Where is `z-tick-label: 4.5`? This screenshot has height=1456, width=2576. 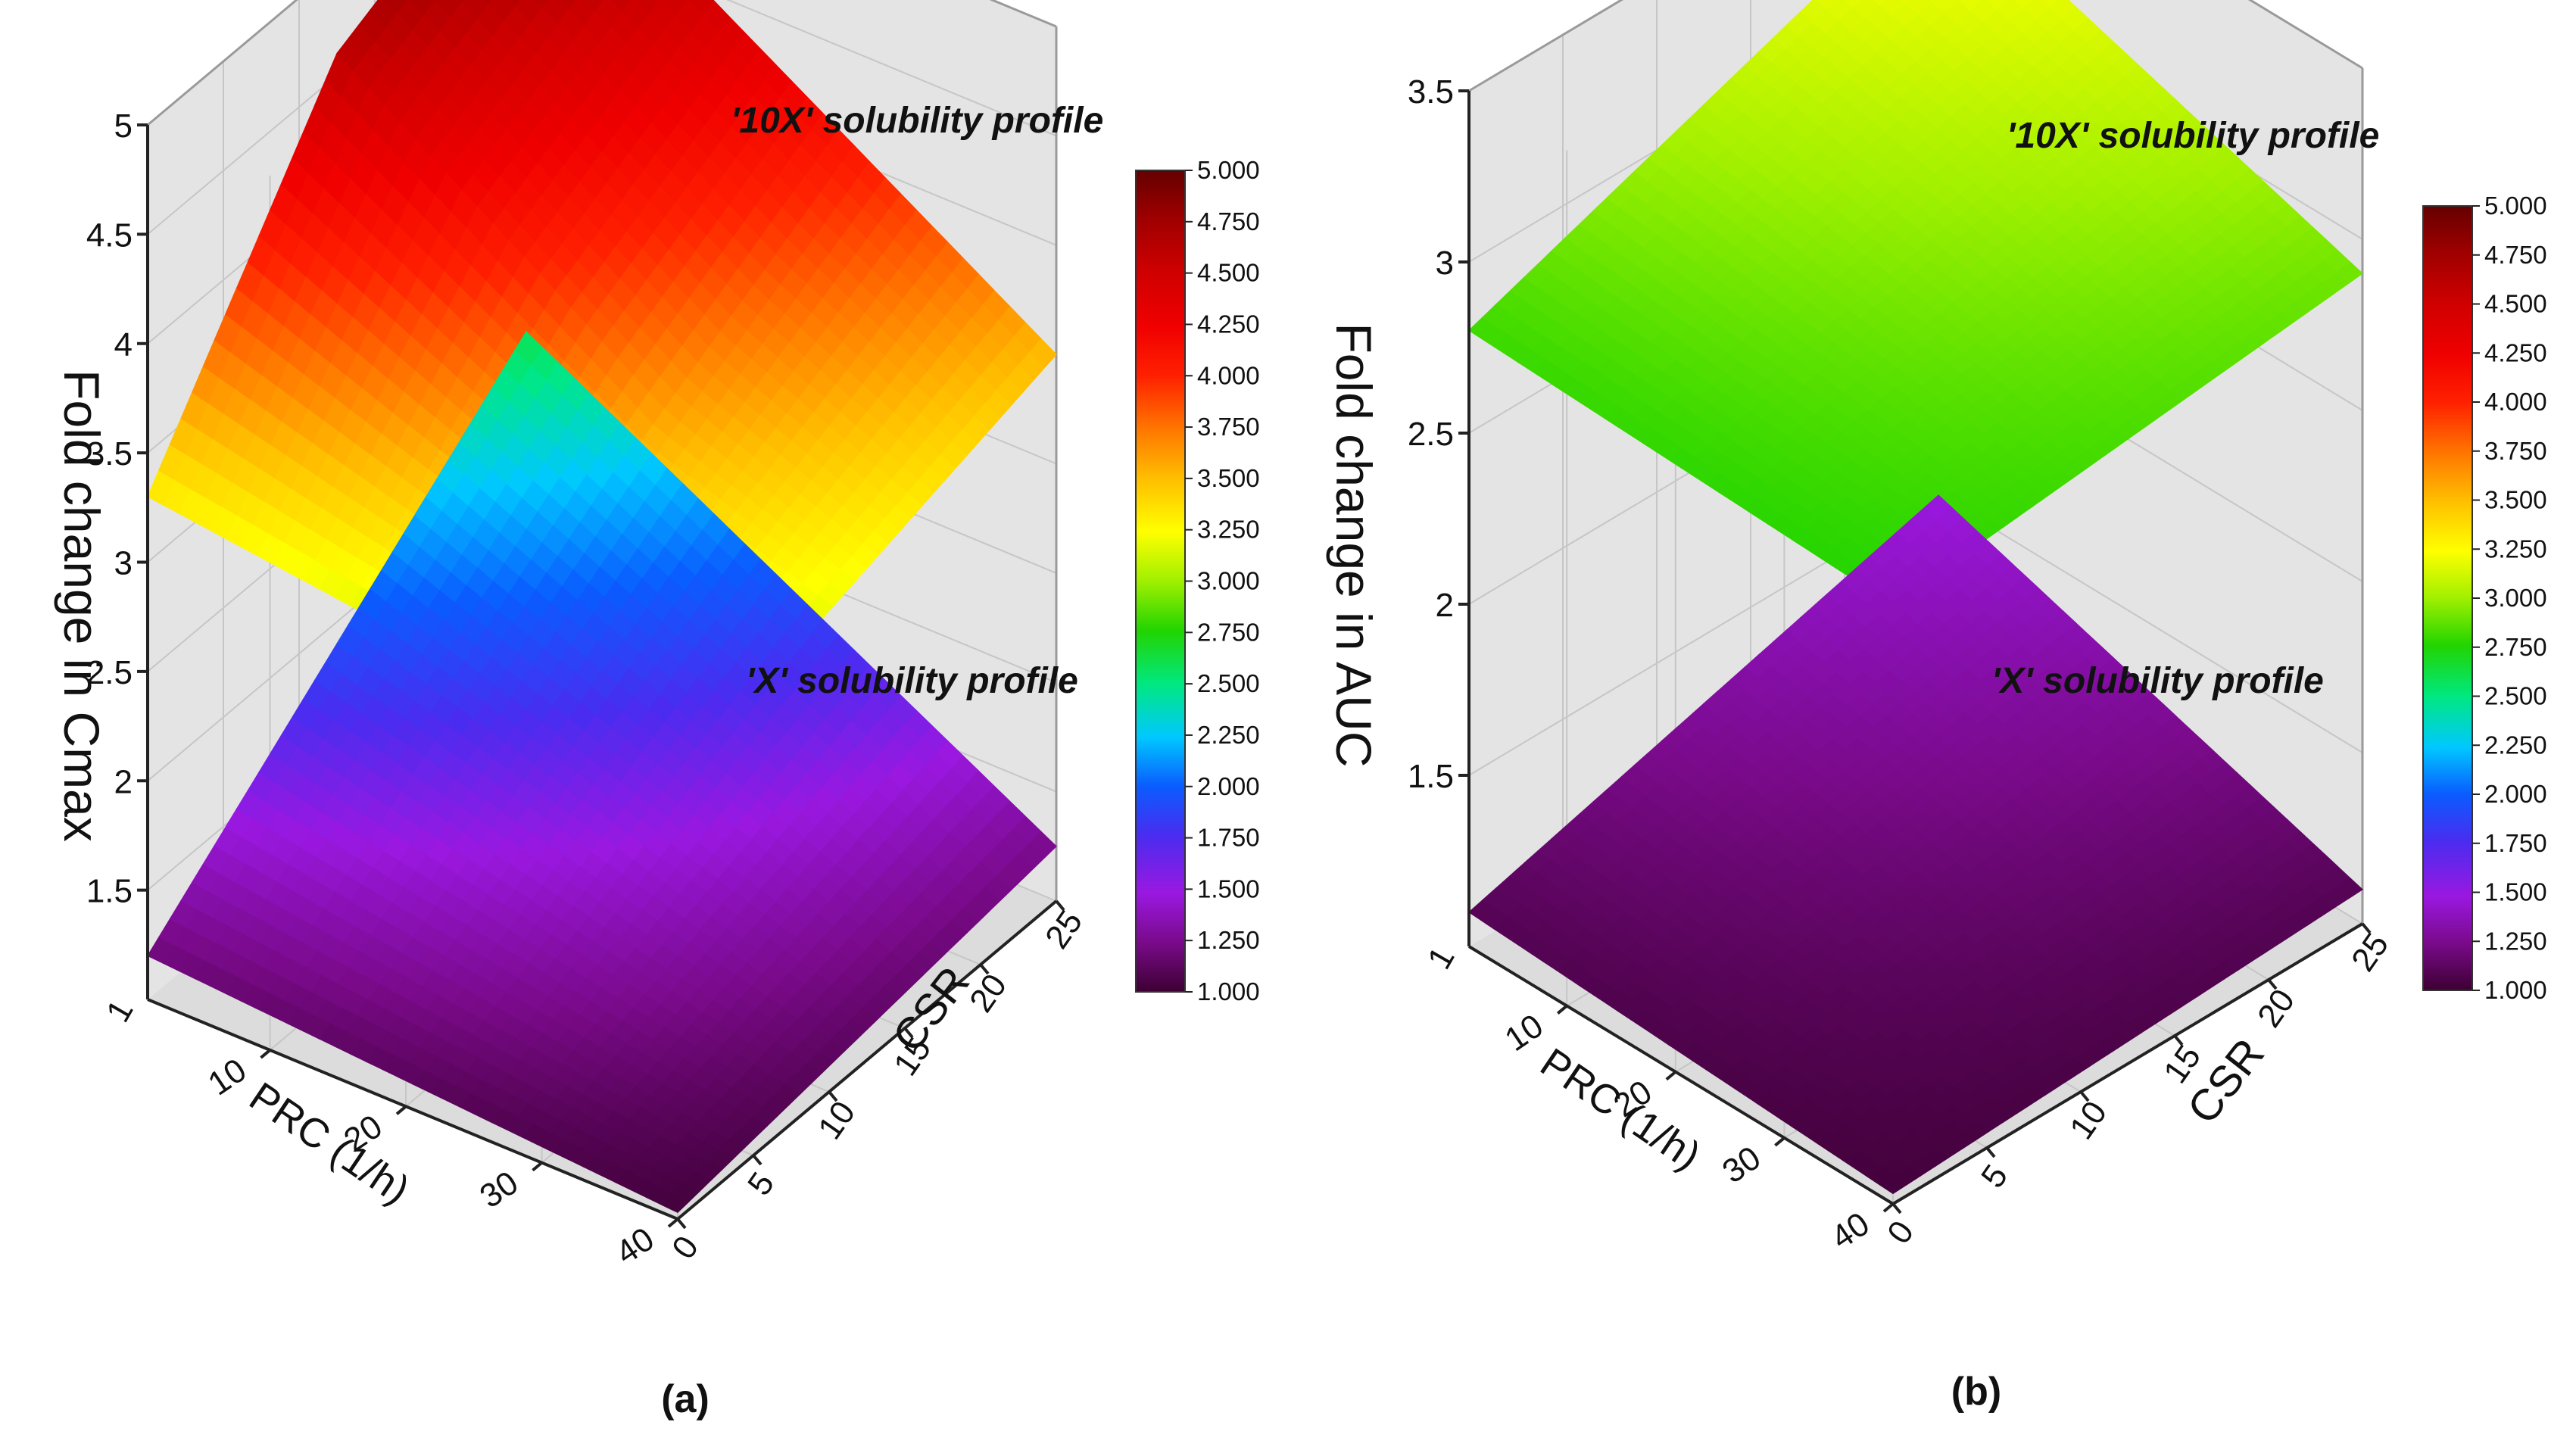 z-tick-label: 4.5 is located at coordinates (109, 235).